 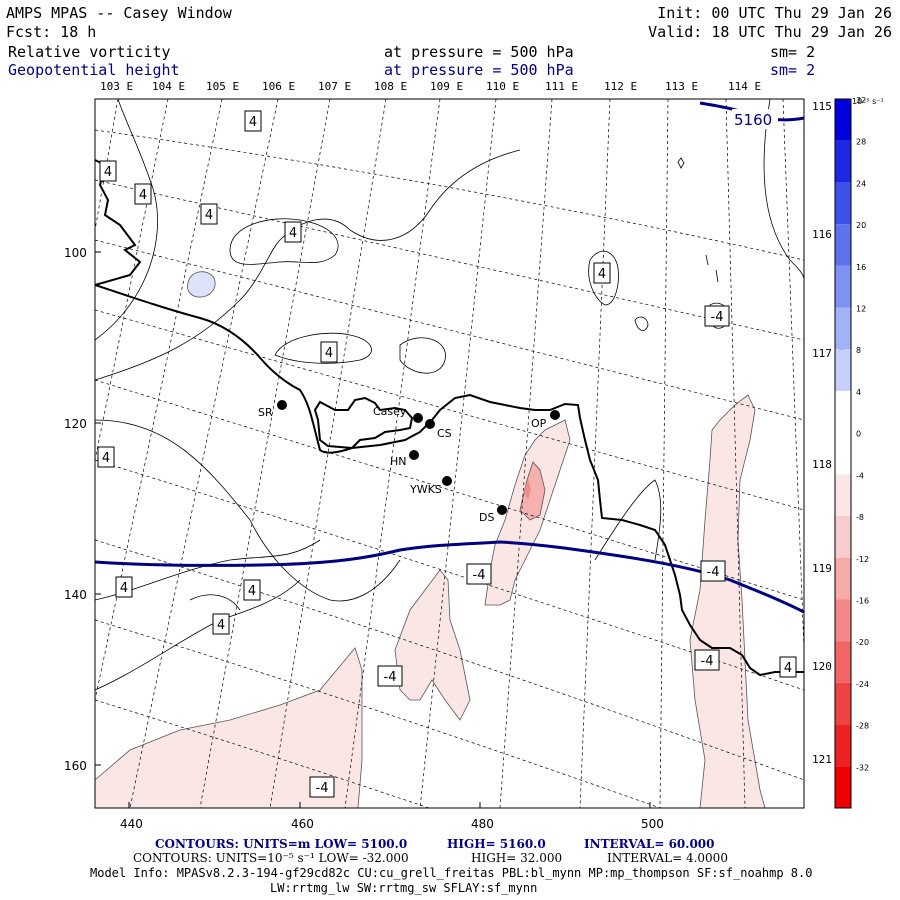 I want to click on neg-vort-core, so click(x=532, y=491).